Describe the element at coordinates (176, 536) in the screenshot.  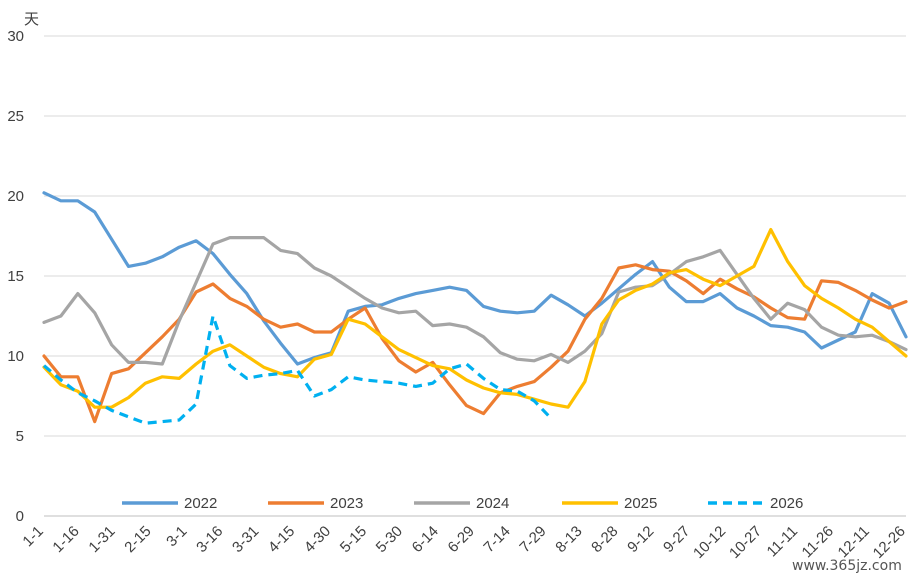
I see `x-tick-label: 3-1` at that location.